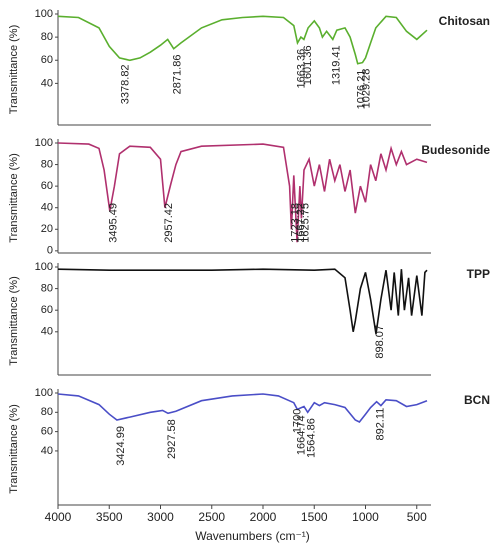  Describe the element at coordinates (109, 517) in the screenshot. I see `x-tick-label: 3500` at that location.